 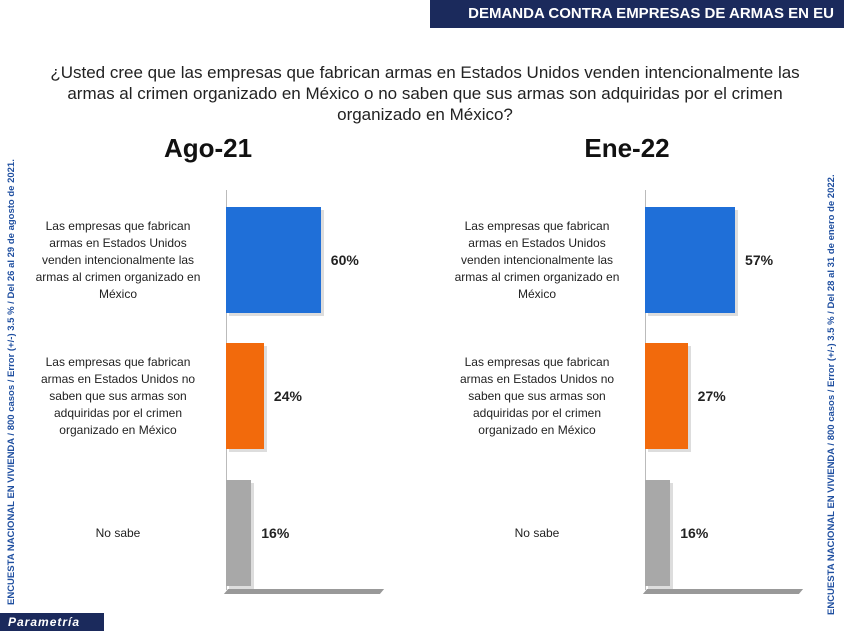 What do you see at coordinates (711, 396) in the screenshot?
I see `value-label: 27%` at bounding box center [711, 396].